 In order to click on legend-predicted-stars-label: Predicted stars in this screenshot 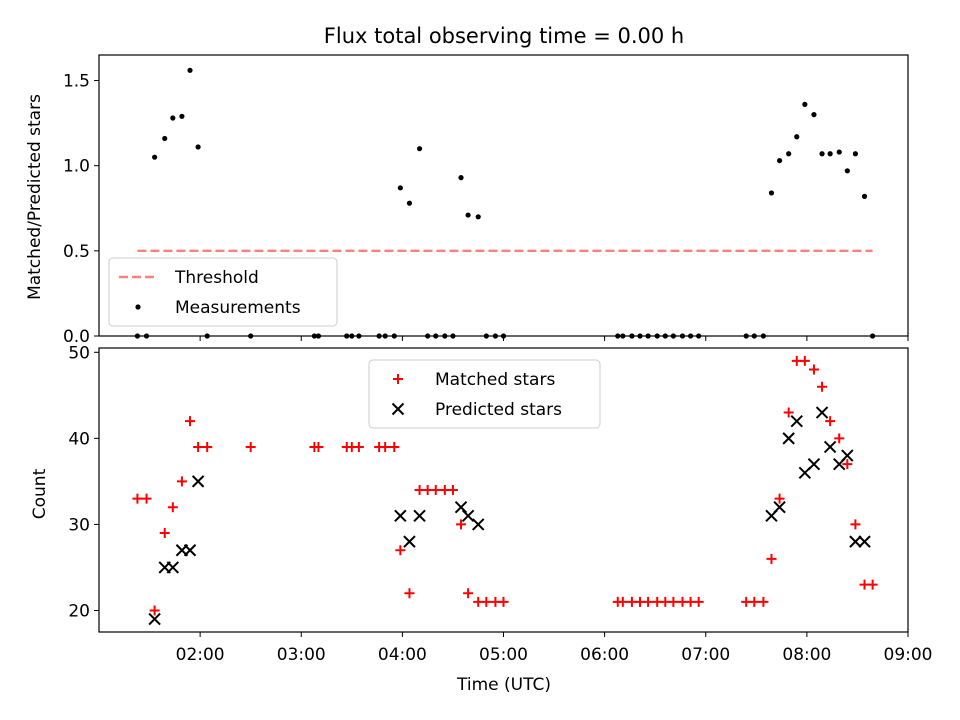, I will do `click(498, 410)`.